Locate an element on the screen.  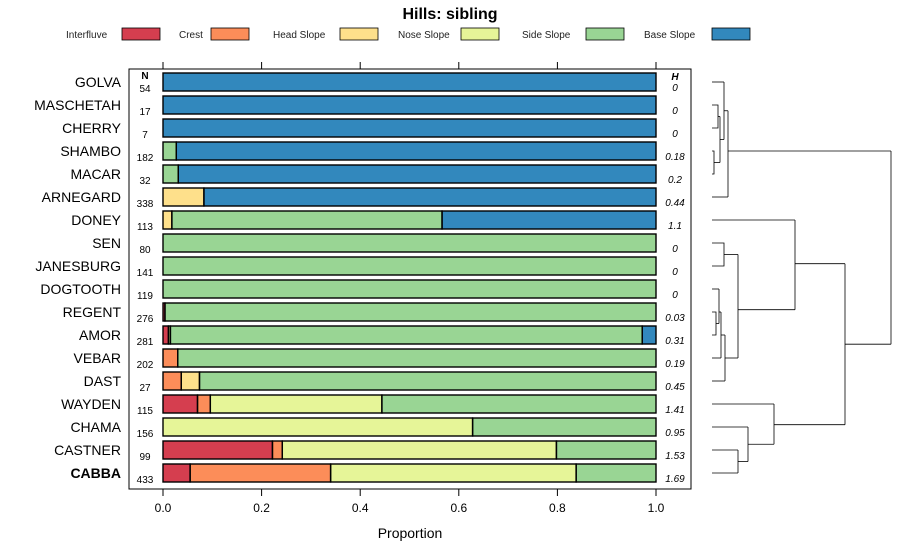
row-label-sen: SEN is located at coordinates (106, 243).